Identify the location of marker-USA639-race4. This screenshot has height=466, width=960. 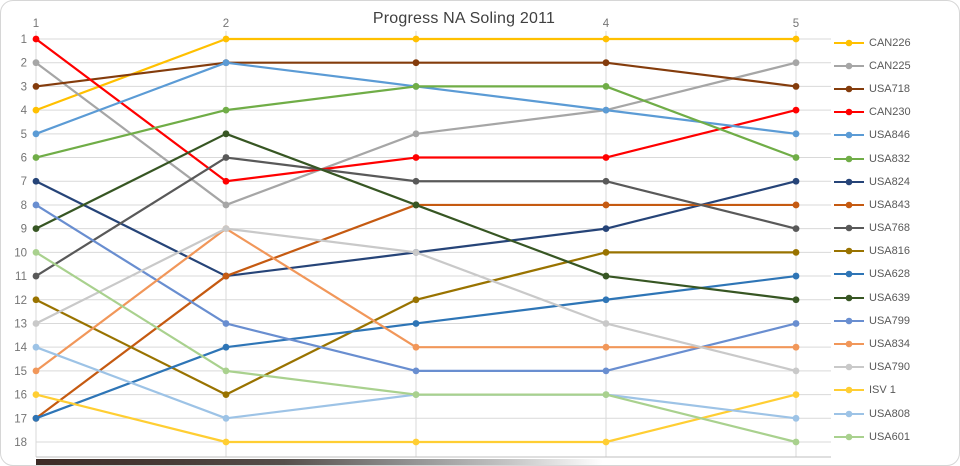
(606, 276).